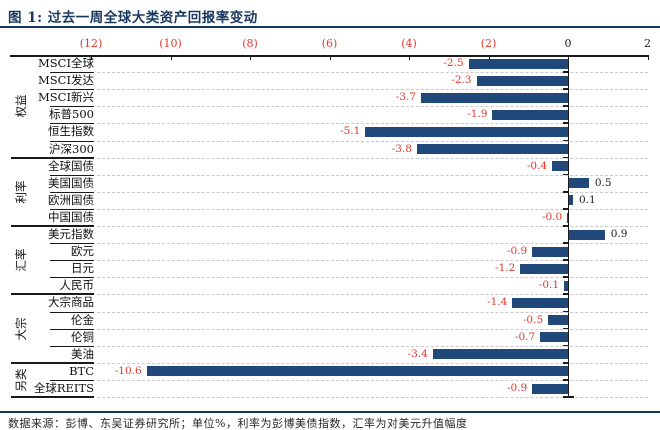  Describe the element at coordinates (71, 148) in the screenshot. I see `category-label: 沪深300` at that location.